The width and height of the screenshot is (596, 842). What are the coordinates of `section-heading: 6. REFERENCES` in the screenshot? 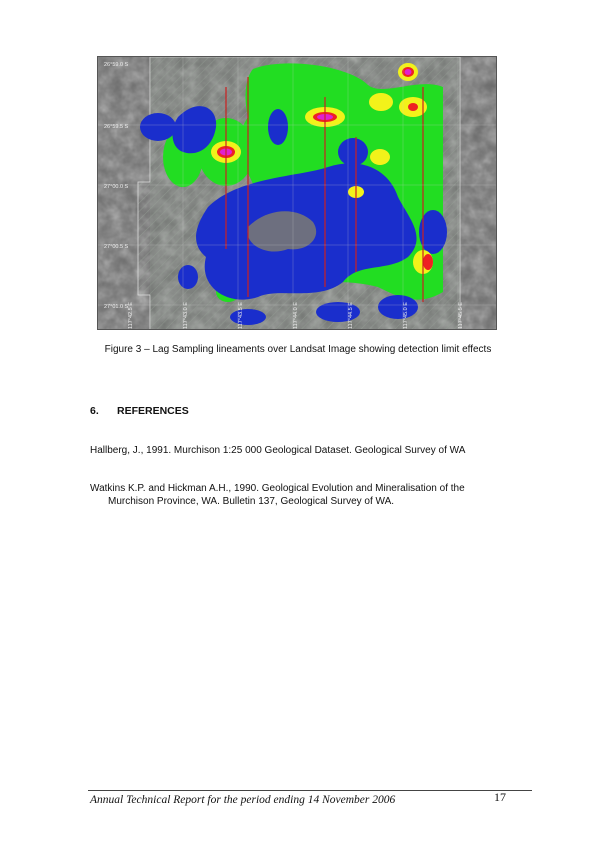 It's located at (139, 411).